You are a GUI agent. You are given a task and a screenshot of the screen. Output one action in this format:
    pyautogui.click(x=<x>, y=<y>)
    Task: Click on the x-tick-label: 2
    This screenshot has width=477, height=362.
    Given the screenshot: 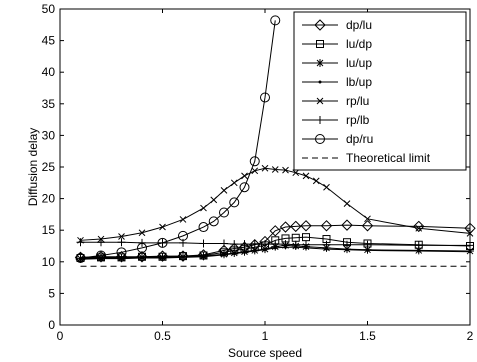 What is the action you would take?
    pyautogui.click(x=470, y=336)
    